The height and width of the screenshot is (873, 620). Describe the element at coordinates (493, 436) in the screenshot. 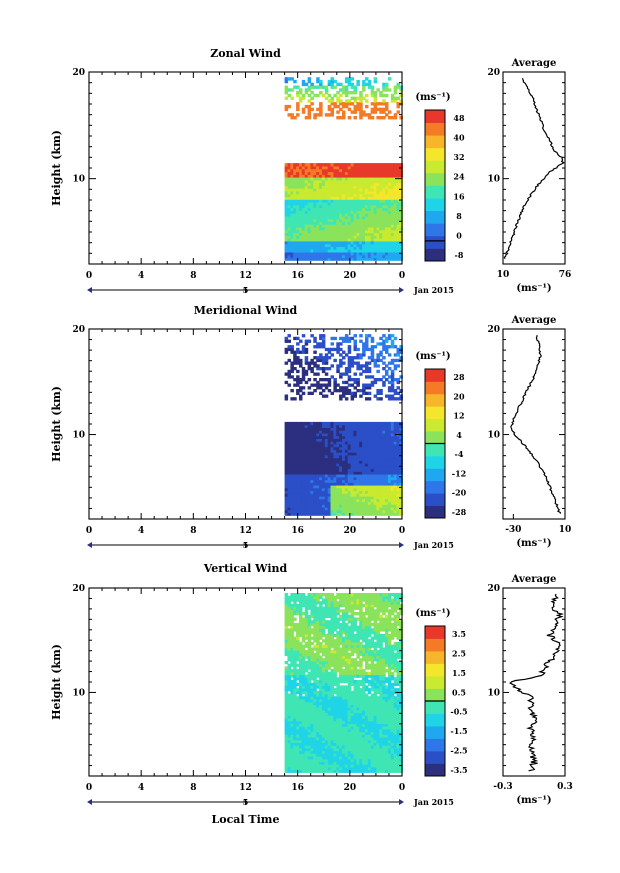

I see `average-y-tick-label: 10` at that location.